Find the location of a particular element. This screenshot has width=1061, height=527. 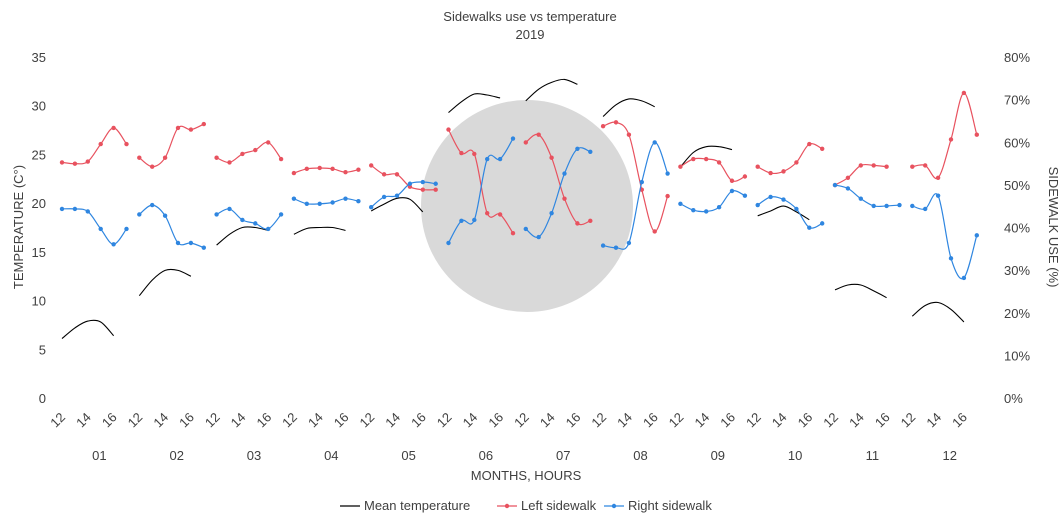

y-left-tick-label: 10 is located at coordinates (39, 301).